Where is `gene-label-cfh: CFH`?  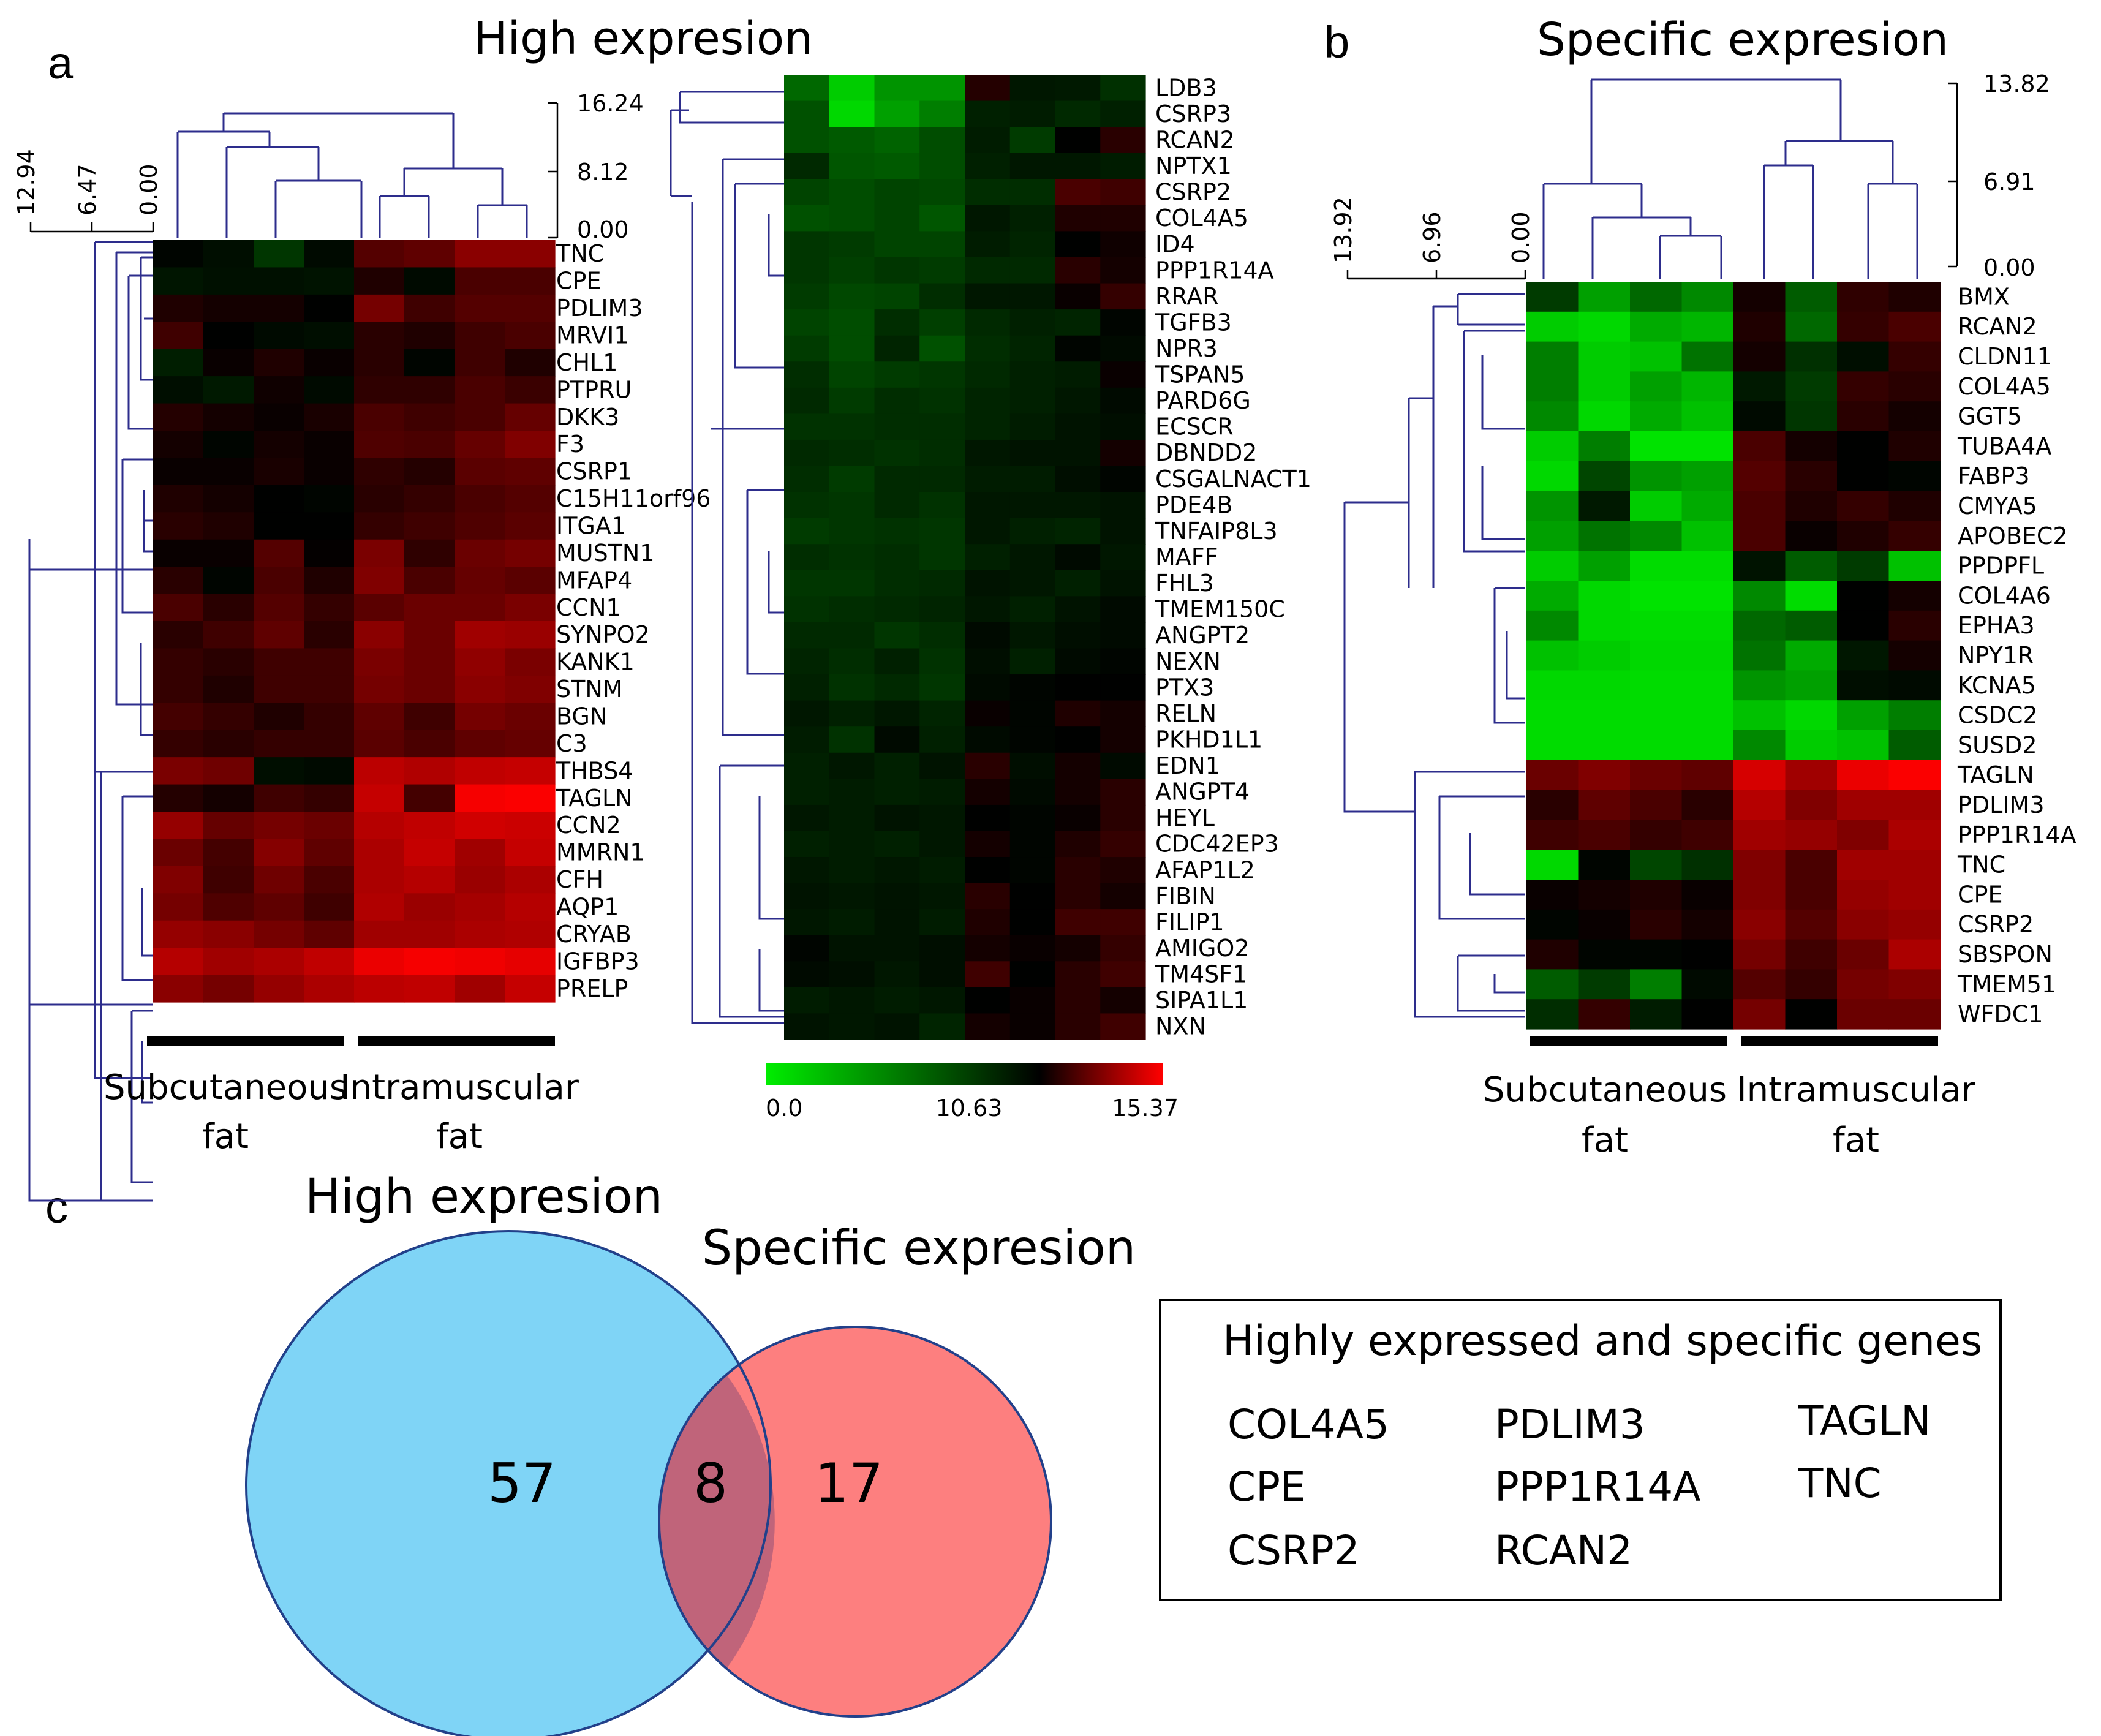
gene-label-cfh: CFH is located at coordinates (579, 880).